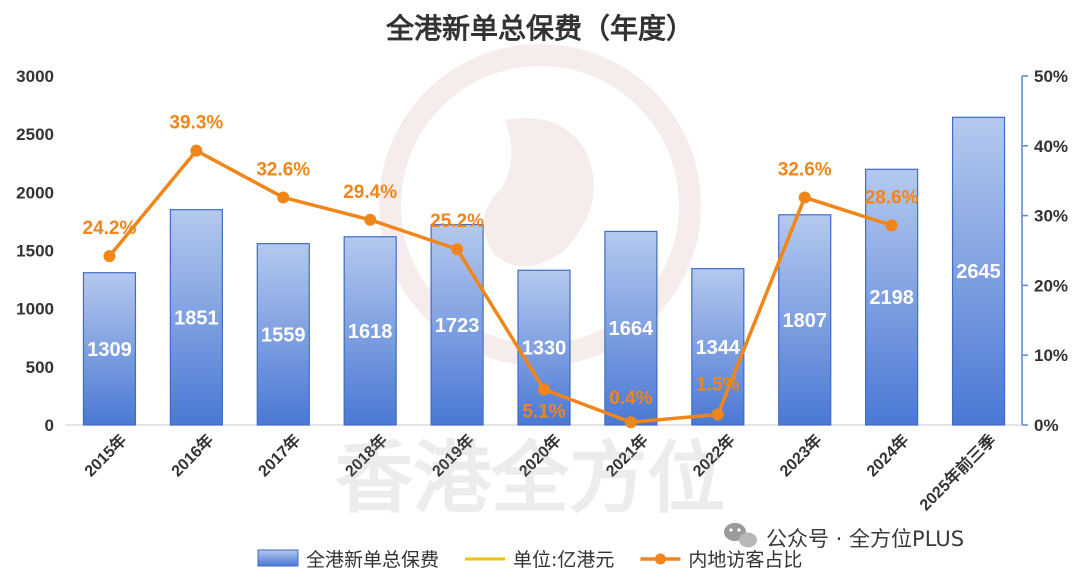 Image resolution: width=1080 pixels, height=584 pixels. What do you see at coordinates (192, 455) in the screenshot?
I see `x-axis-tick-label: 2016年` at bounding box center [192, 455].